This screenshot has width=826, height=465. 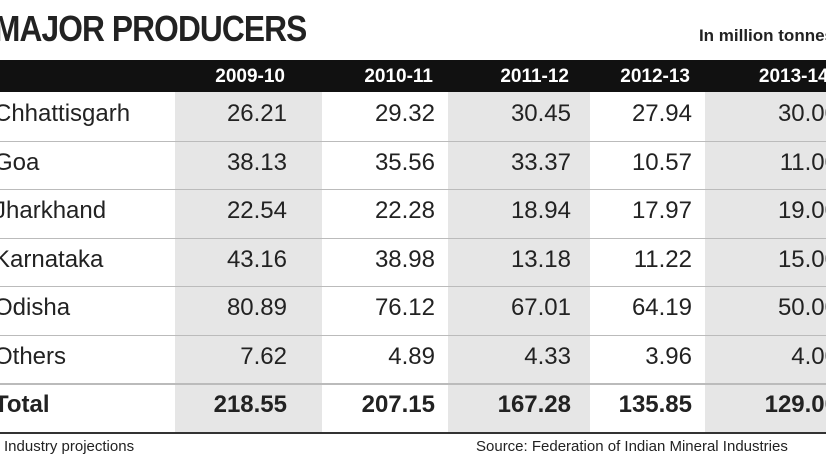 What do you see at coordinates (795, 404) in the screenshot?
I see `cell: 129.00` at bounding box center [795, 404].